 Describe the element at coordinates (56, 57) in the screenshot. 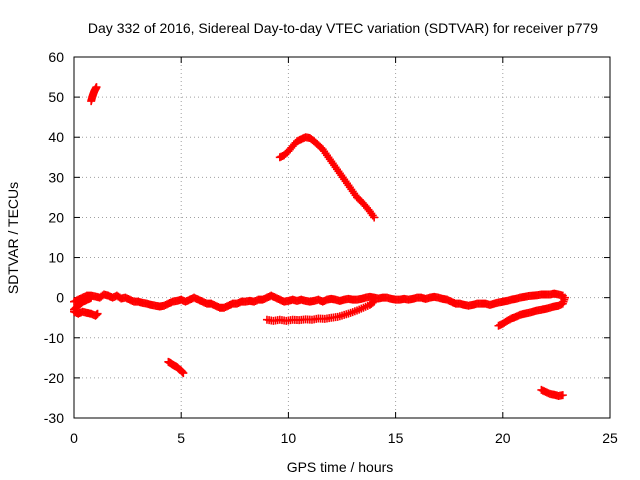

I see `y-tick-label: 60` at that location.